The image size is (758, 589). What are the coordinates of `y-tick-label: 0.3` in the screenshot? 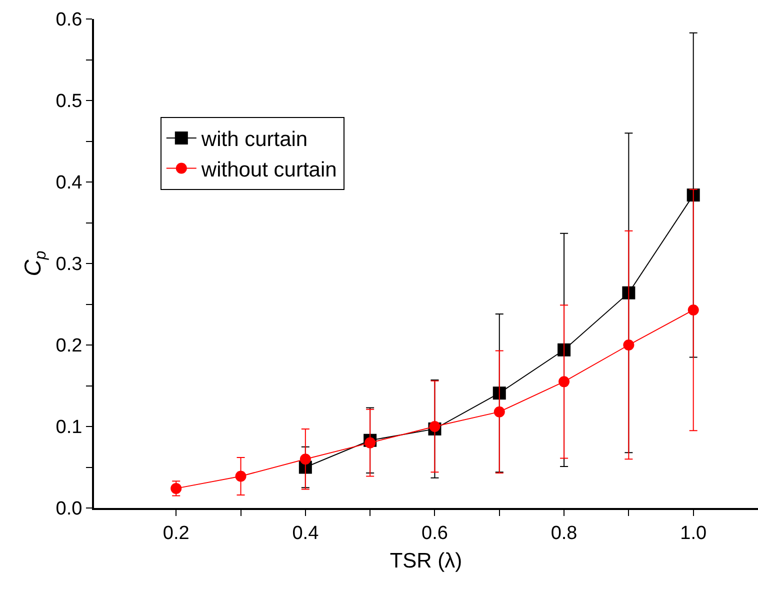 It's located at (69, 265).